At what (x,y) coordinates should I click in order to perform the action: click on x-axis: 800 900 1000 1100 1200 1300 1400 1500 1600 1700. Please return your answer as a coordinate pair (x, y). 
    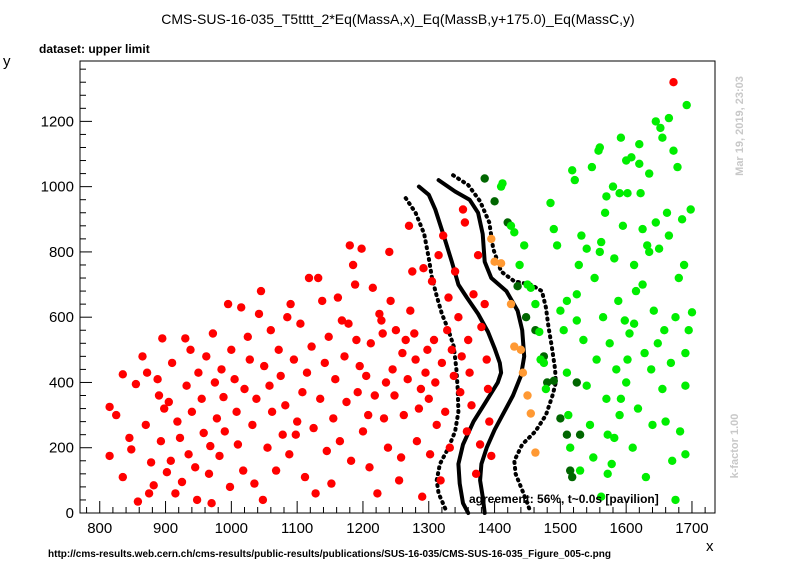
    Looking at the image, I should click on (397, 519).